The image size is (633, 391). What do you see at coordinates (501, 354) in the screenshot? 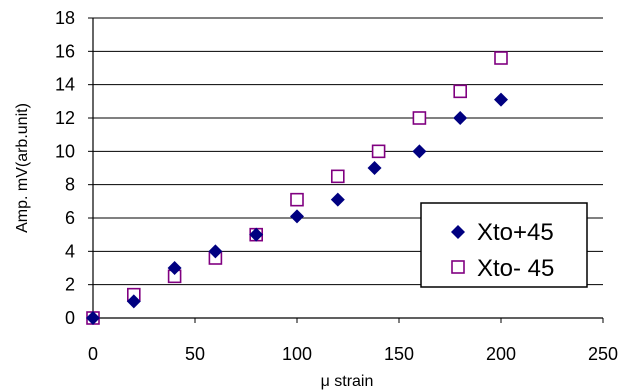
I see `x-tick-label-4: 200` at bounding box center [501, 354].